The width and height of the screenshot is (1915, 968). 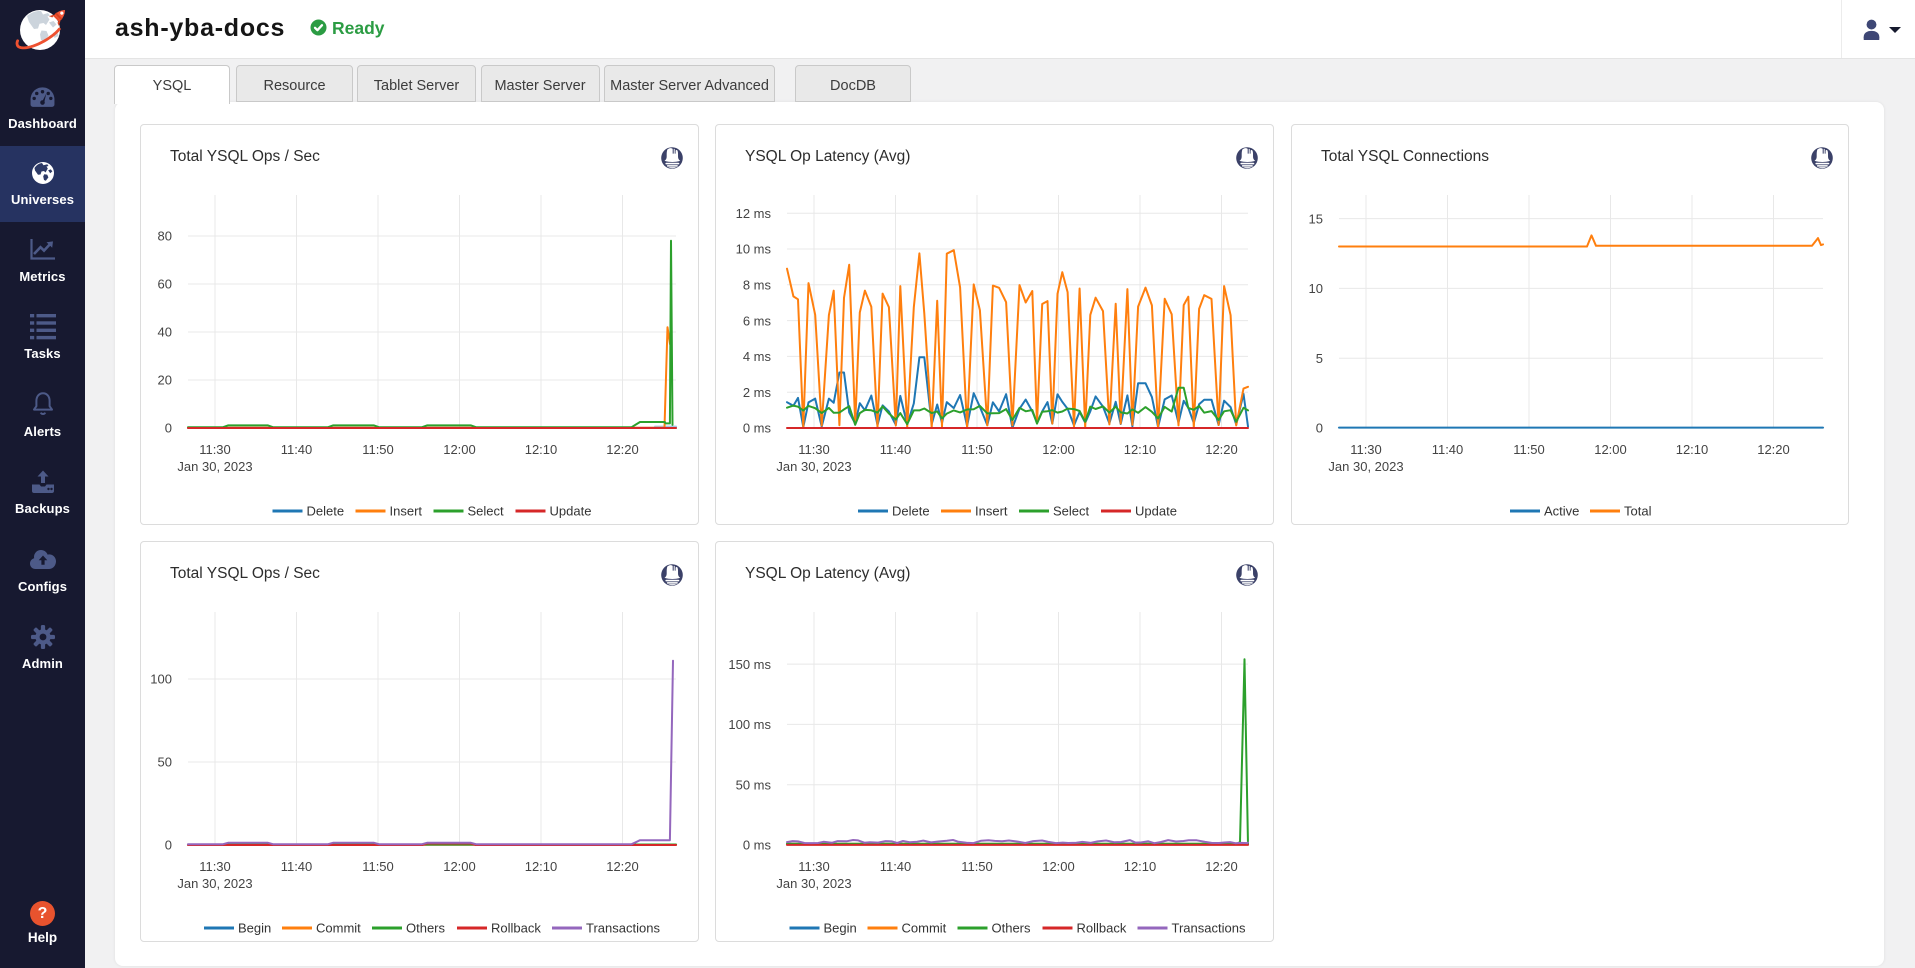 I want to click on svg-text: 10 ms, so click(x=754, y=249).